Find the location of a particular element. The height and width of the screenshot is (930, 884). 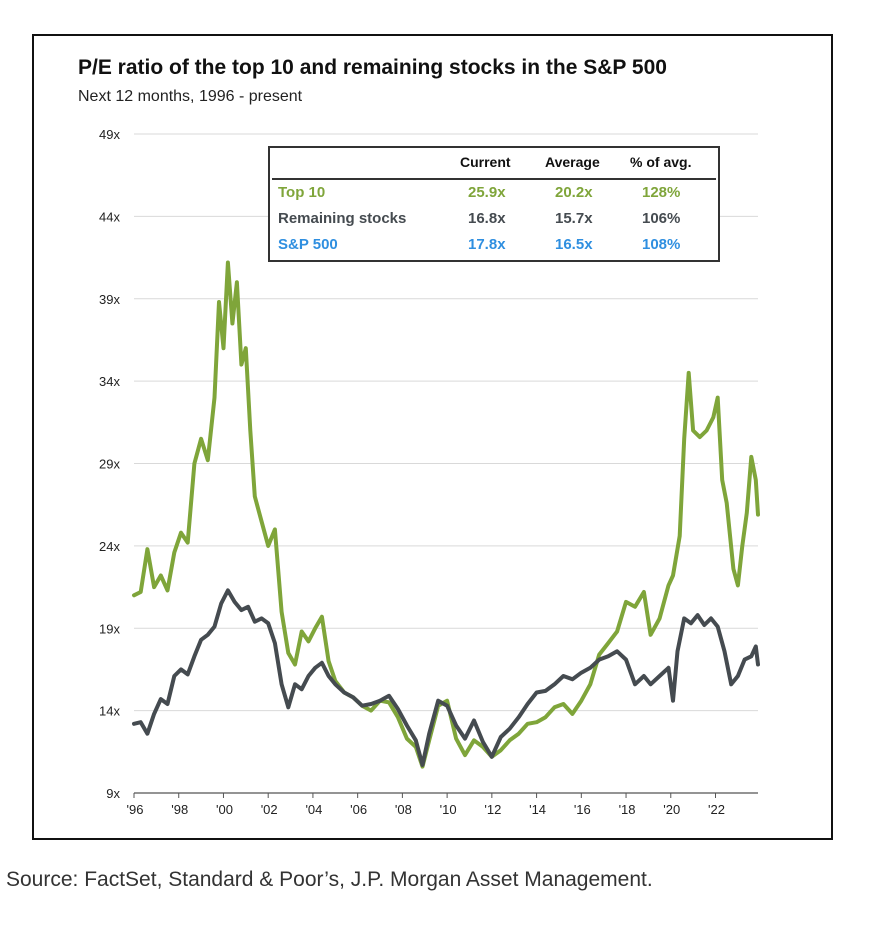

y-tick-label: 9x is located at coordinates (113, 793).